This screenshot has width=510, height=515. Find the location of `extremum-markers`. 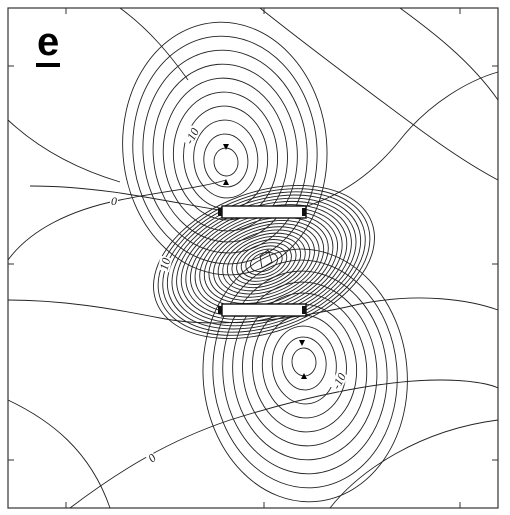

extremum-markers is located at coordinates (265, 261).